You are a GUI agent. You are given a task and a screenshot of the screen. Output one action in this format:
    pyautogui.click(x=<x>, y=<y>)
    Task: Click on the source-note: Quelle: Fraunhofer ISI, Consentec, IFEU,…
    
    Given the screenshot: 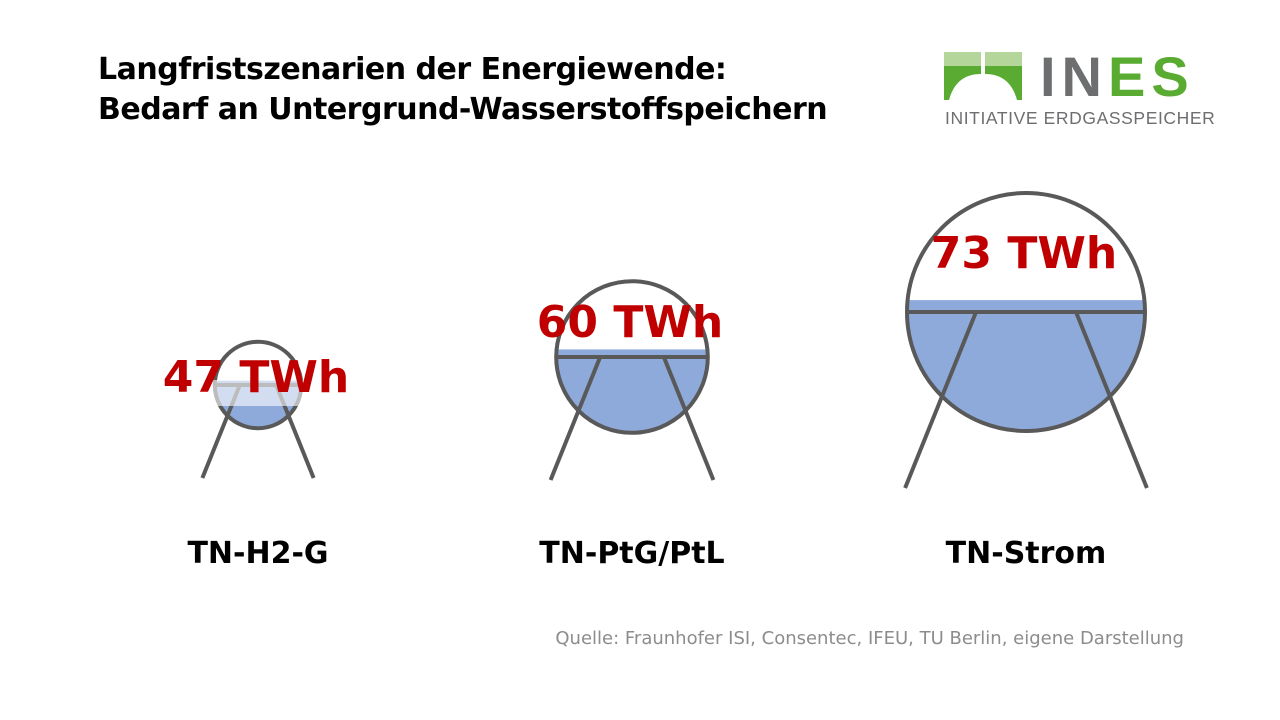 What is the action you would take?
    pyautogui.click(x=869, y=638)
    